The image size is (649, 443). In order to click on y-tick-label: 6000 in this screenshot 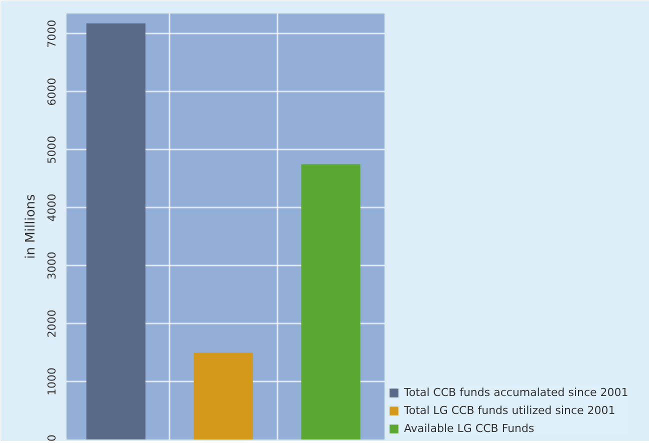, I will do `click(52, 92)`.